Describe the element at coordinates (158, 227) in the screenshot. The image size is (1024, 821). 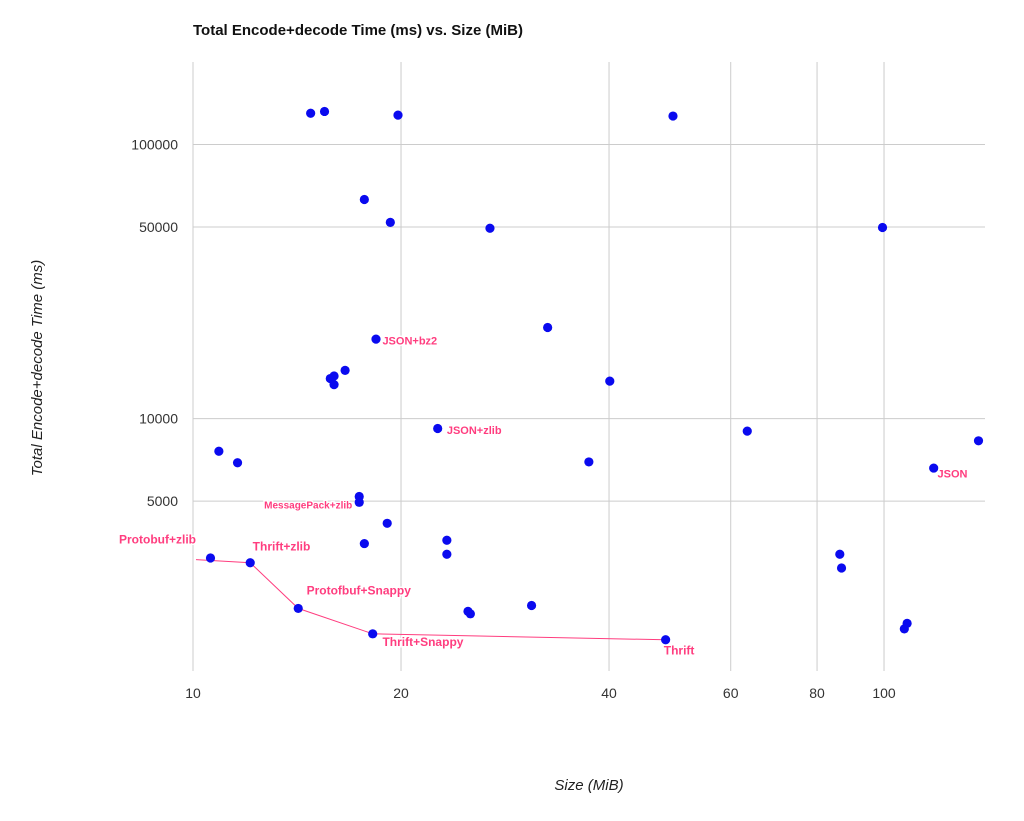
I see `y-tick-label: 50000` at that location.